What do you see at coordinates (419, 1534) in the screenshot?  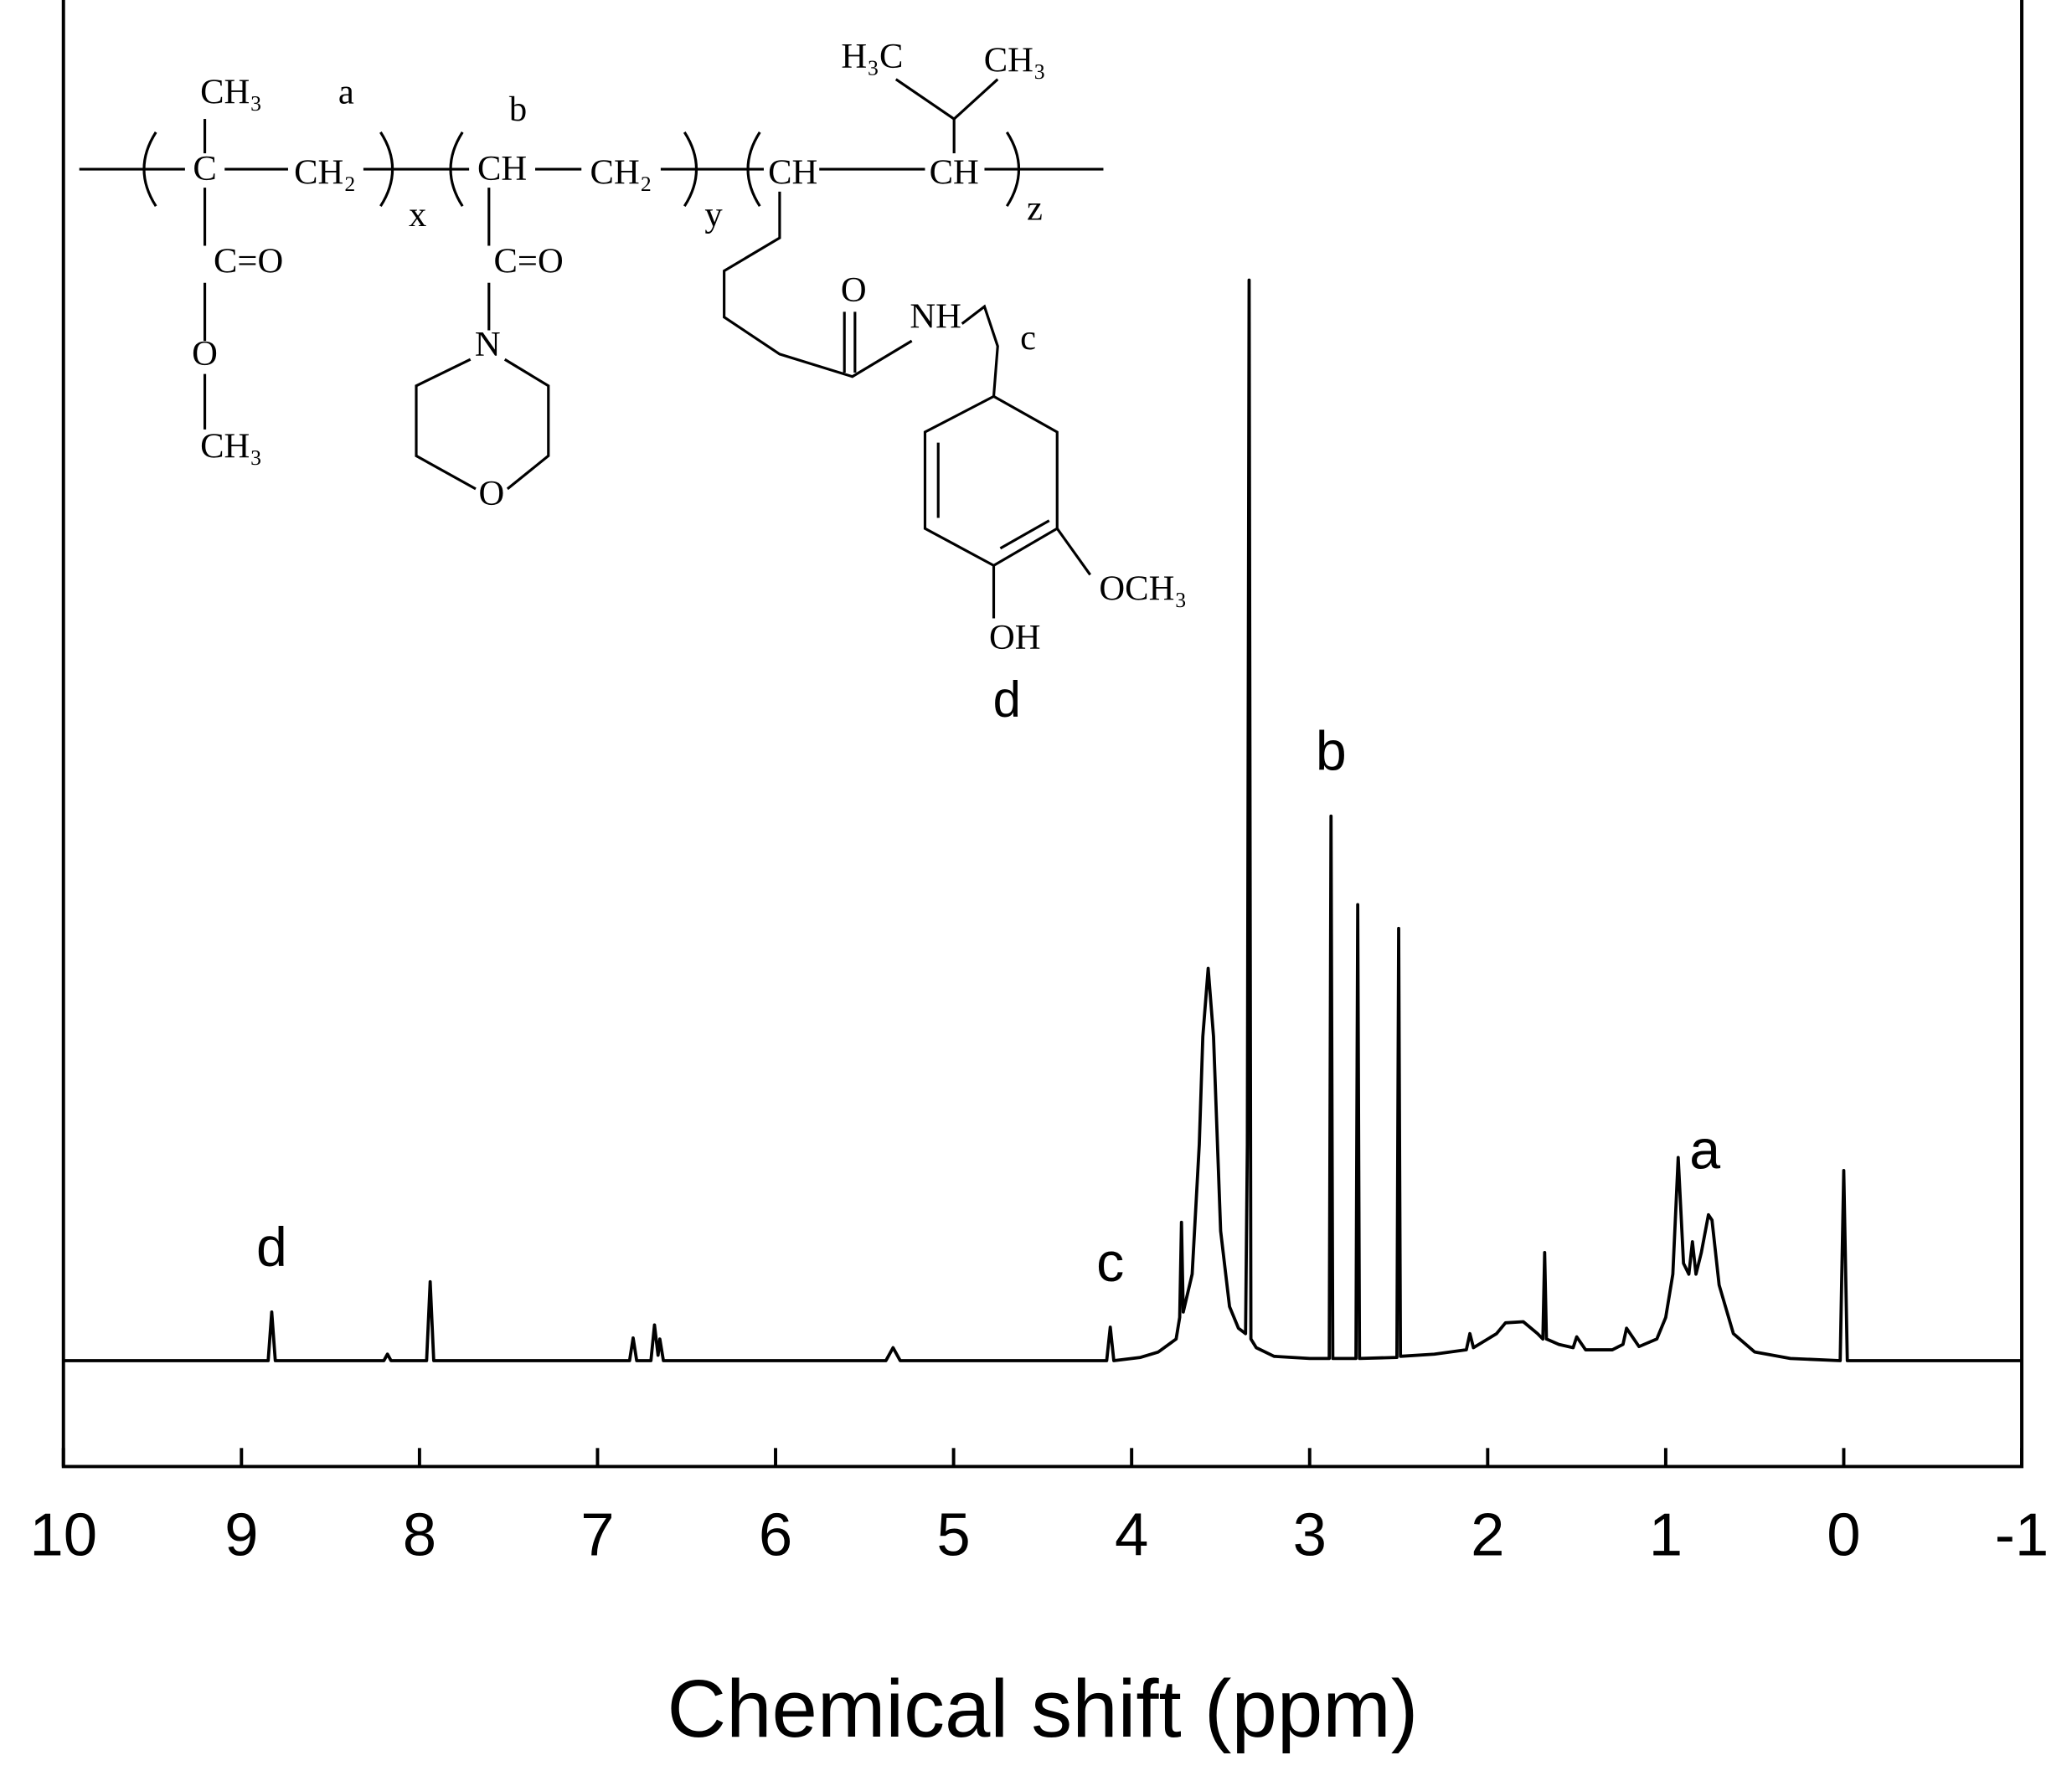 I see `x-tick-label: 8` at bounding box center [419, 1534].